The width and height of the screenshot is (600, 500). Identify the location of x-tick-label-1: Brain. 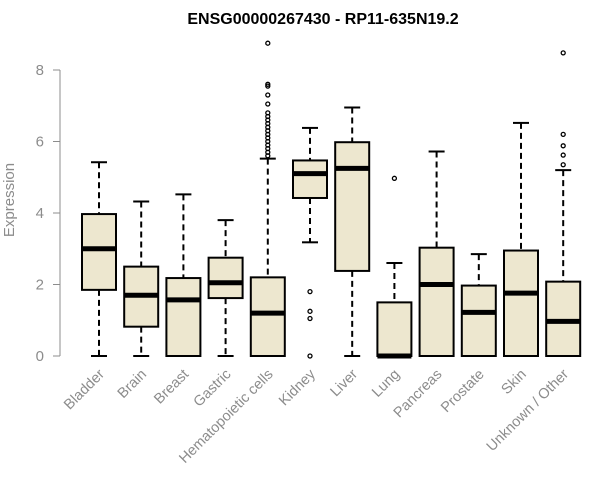
(132, 384).